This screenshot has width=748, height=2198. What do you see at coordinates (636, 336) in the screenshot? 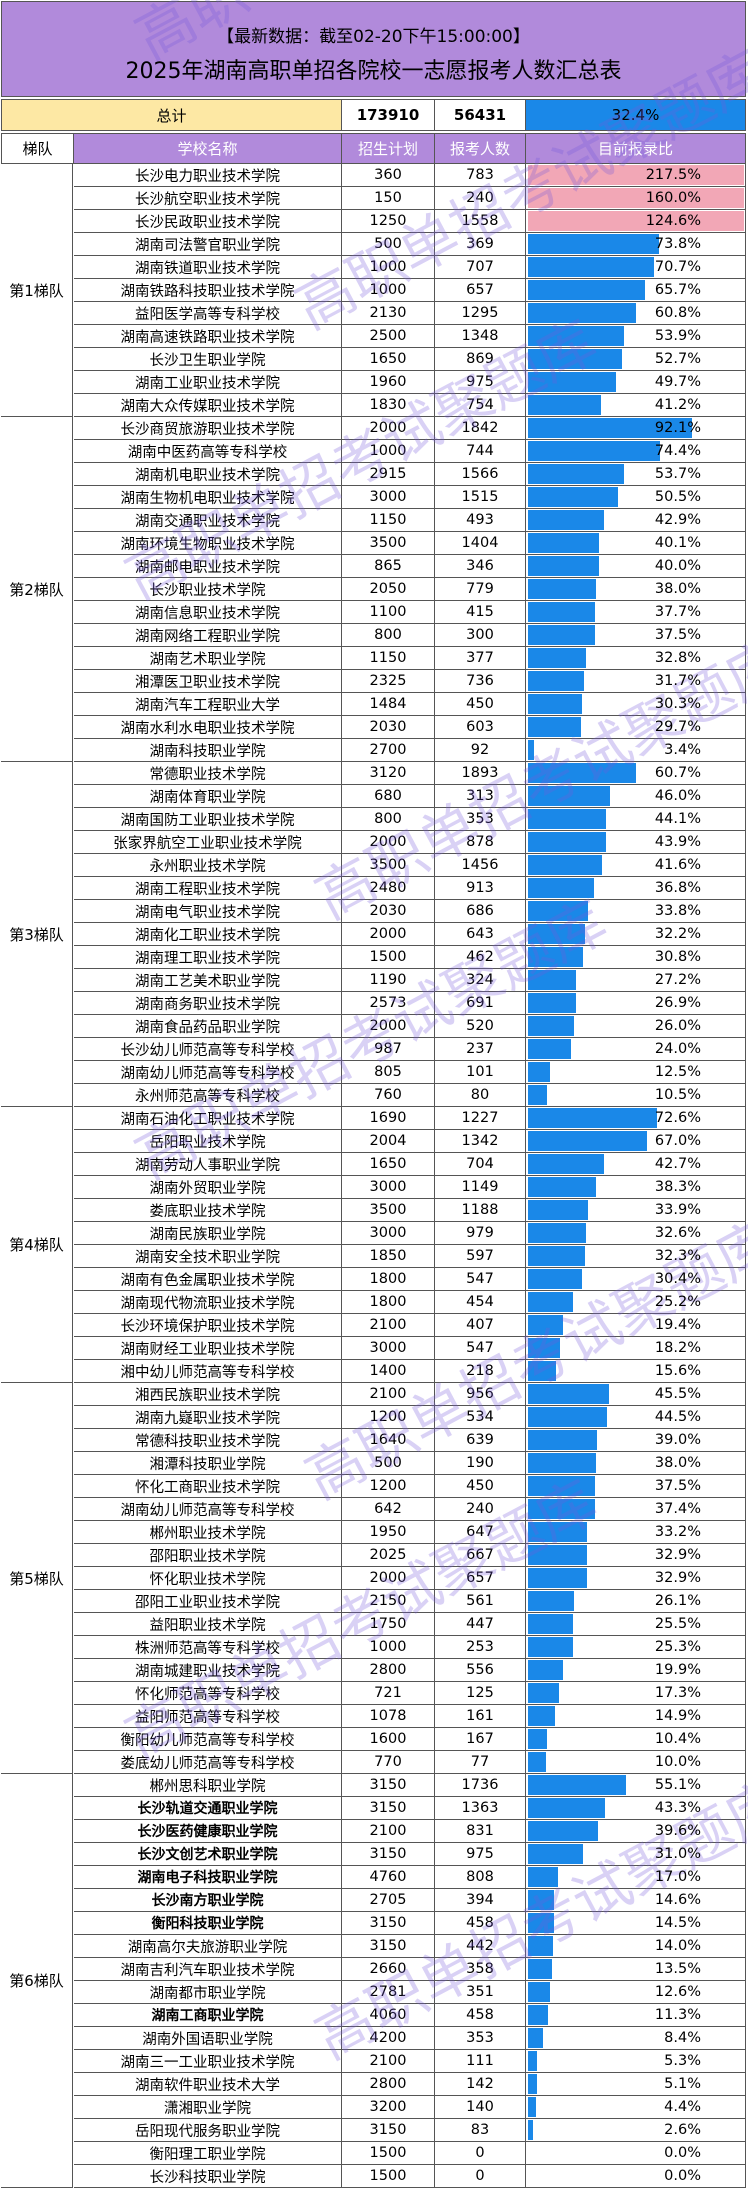
I see `ratio-cell: 53.9%` at bounding box center [636, 336].